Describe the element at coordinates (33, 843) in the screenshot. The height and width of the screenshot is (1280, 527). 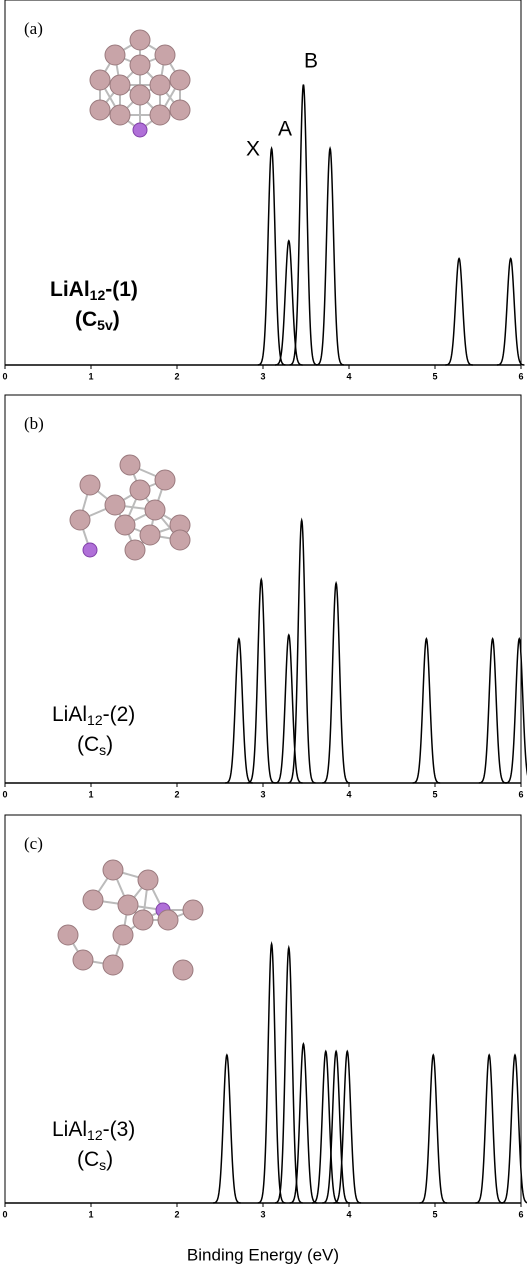
I see `panel-label: (c)` at that location.